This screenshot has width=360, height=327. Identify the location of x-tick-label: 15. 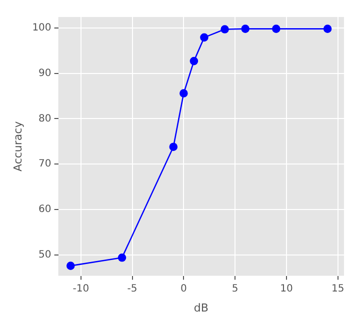
(337, 288).